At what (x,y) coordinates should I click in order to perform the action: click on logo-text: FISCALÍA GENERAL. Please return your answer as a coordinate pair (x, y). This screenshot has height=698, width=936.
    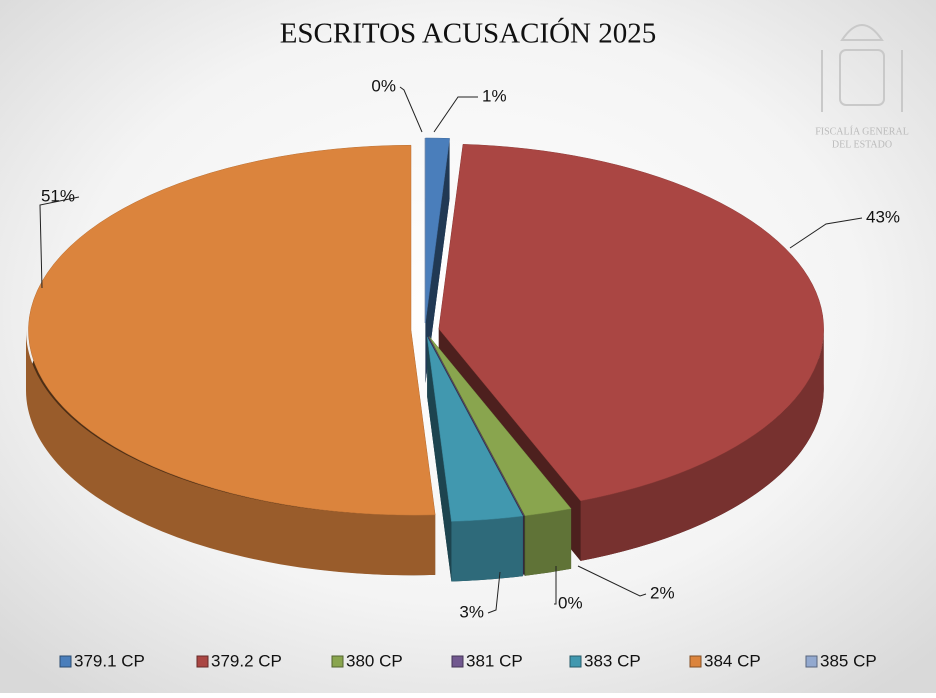
    Looking at the image, I should click on (862, 131).